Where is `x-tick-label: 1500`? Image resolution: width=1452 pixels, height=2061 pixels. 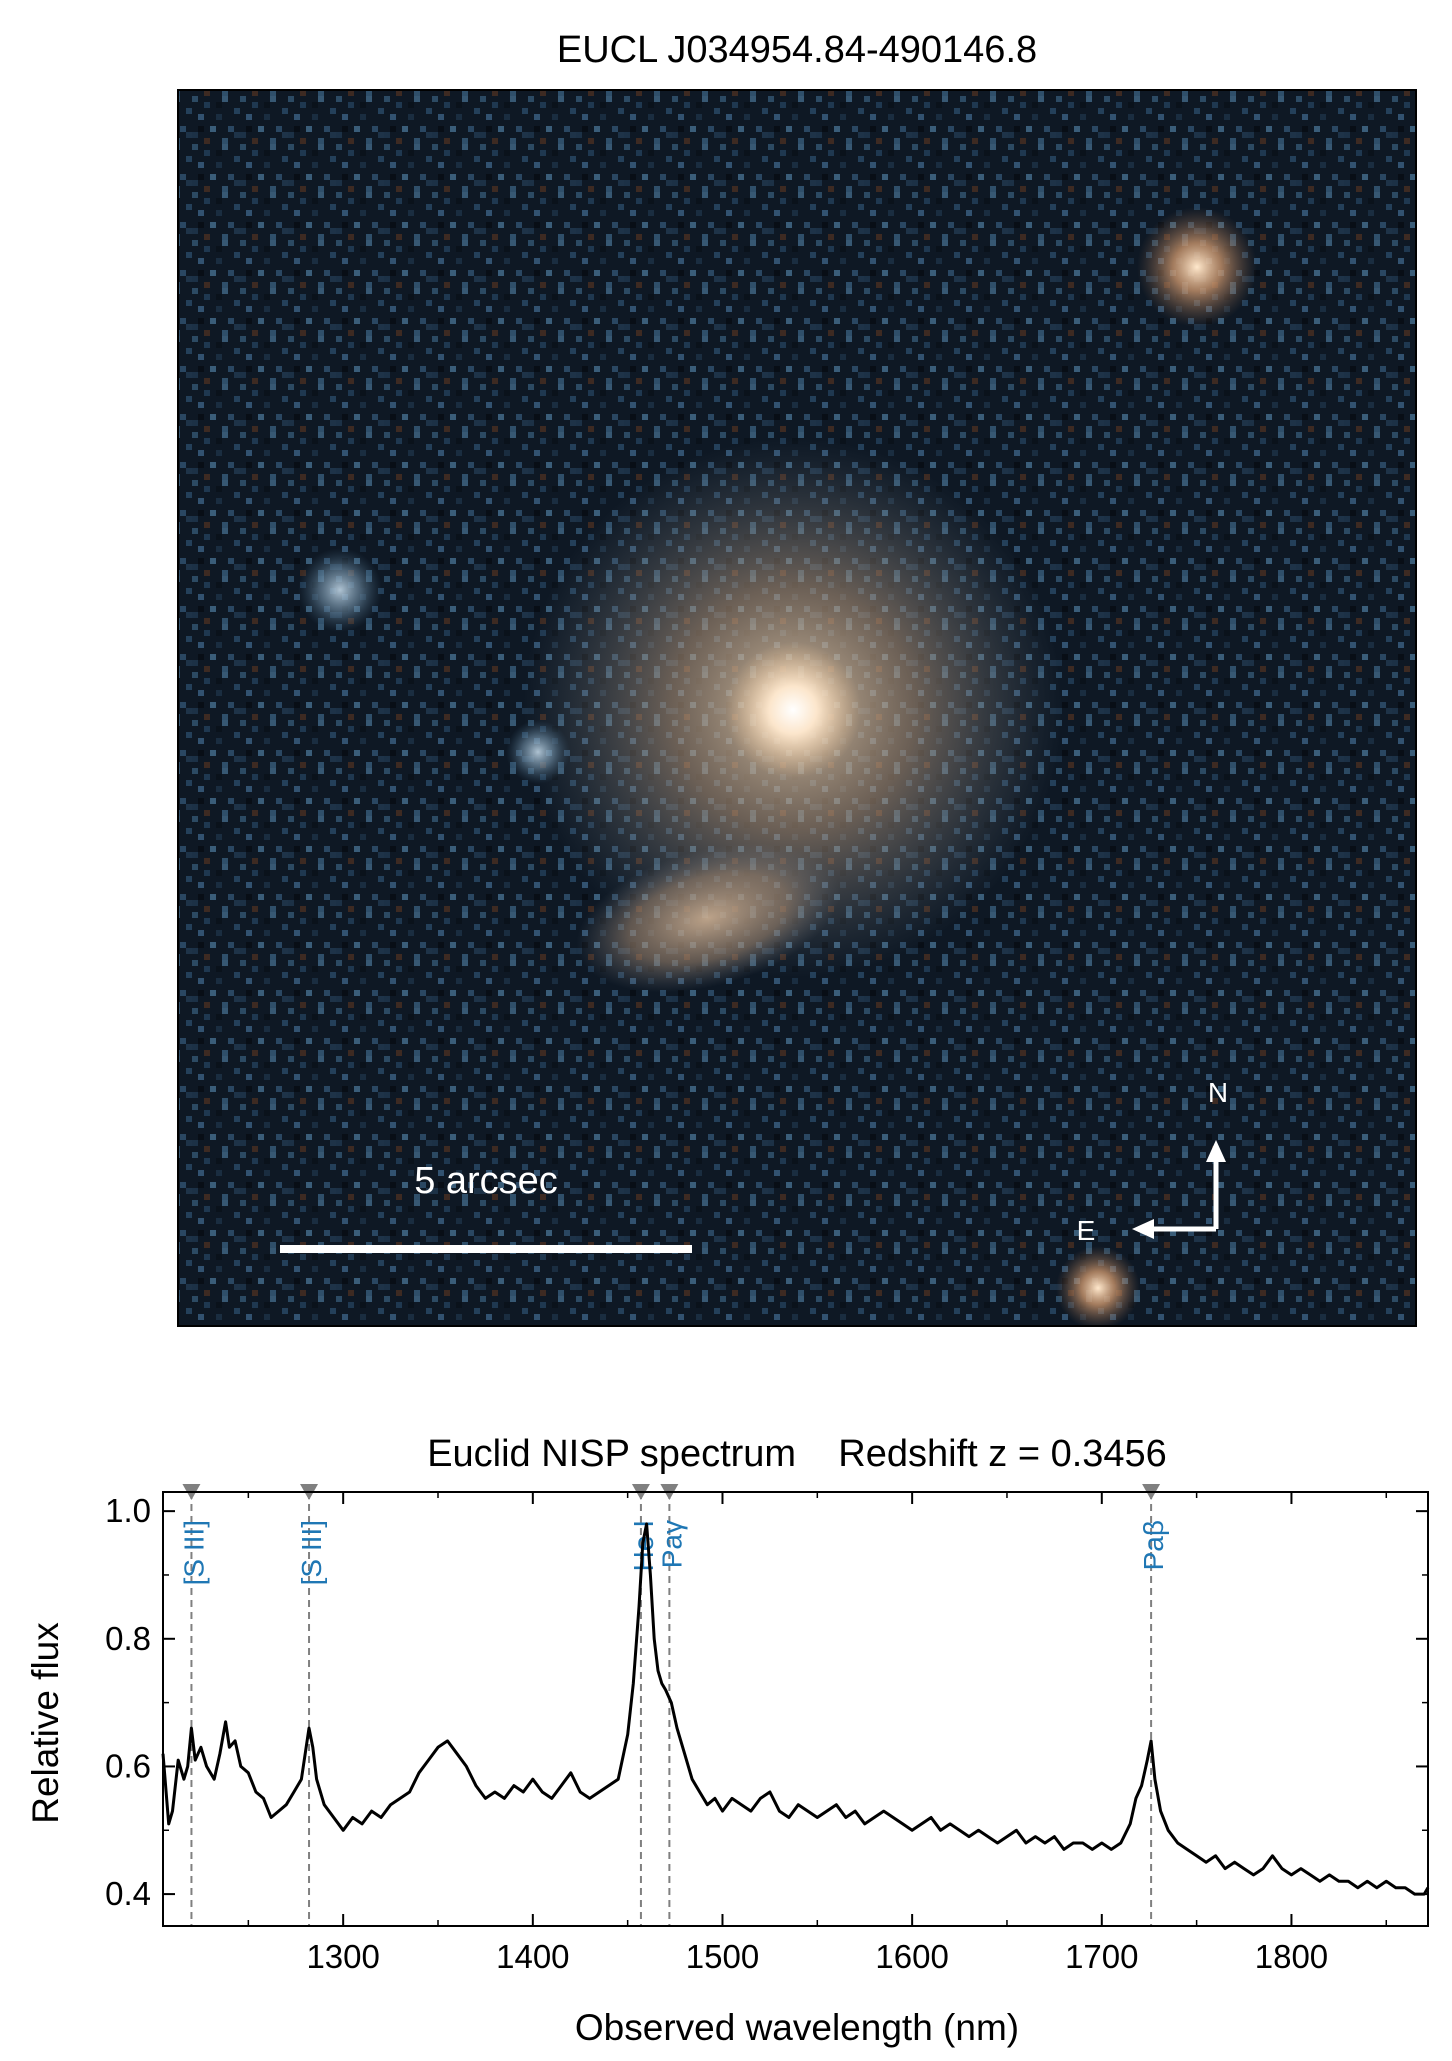 x-tick-label: 1500 is located at coordinates (722, 1956).